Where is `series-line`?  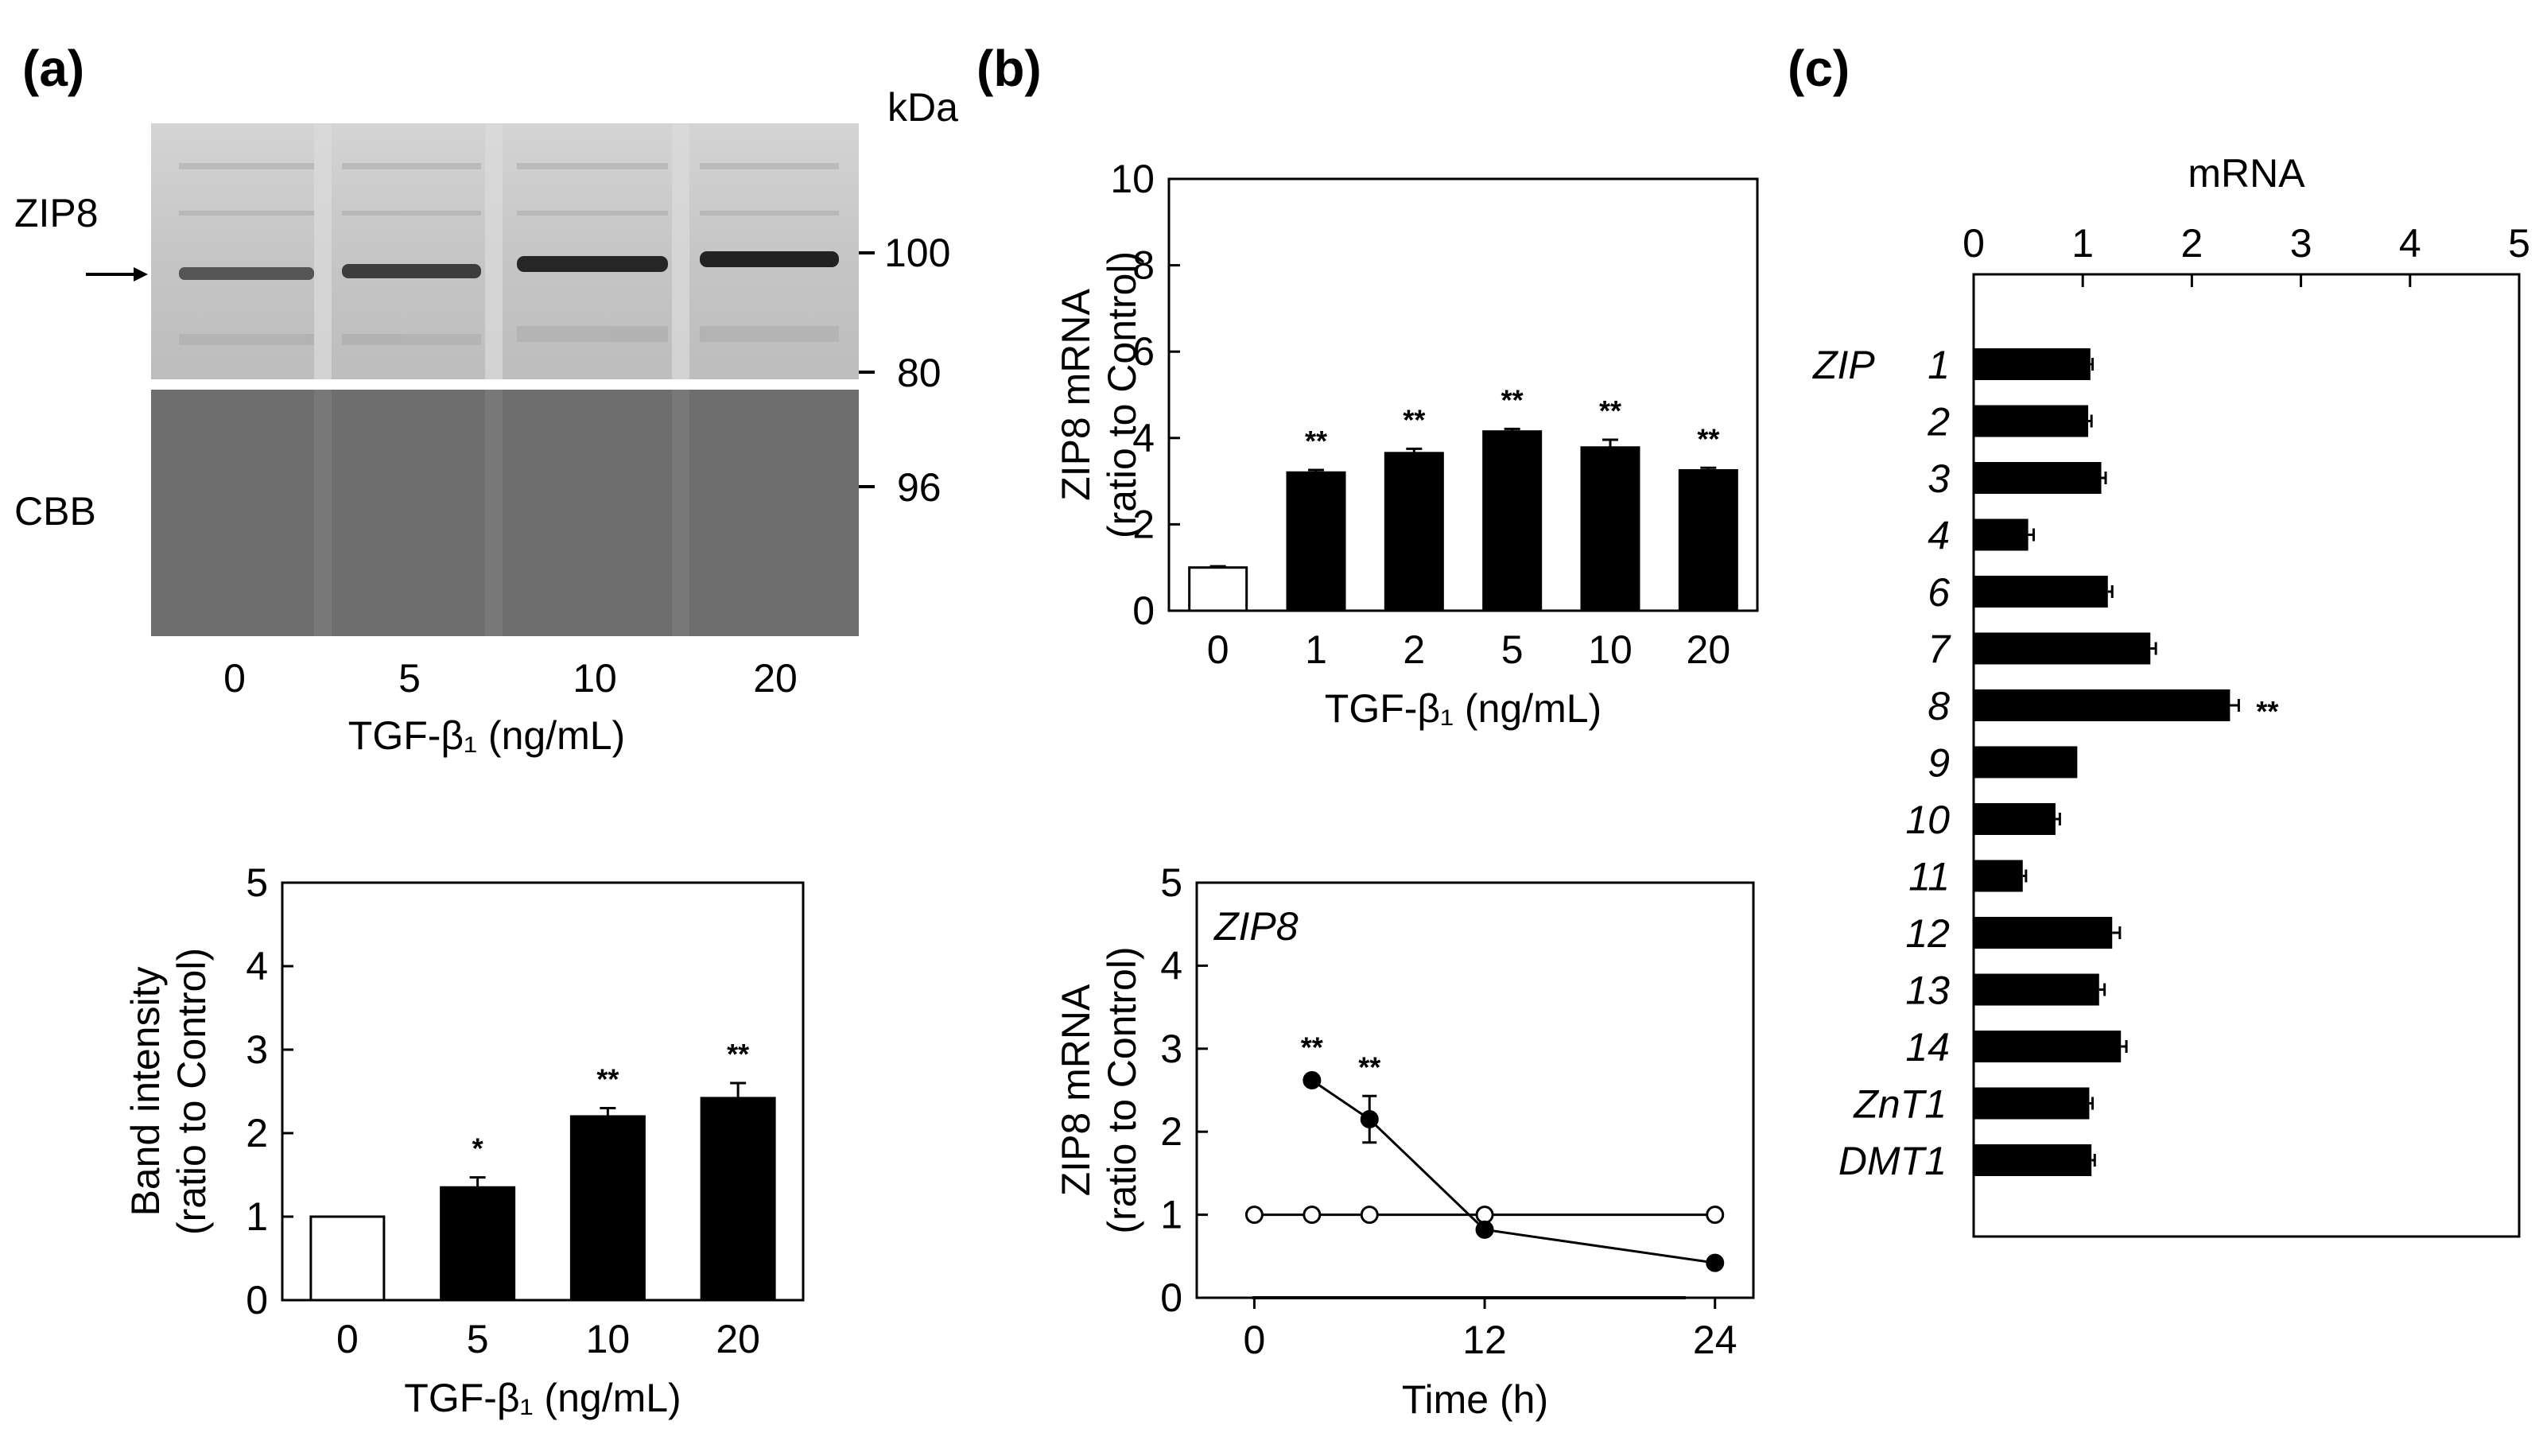
series-line is located at coordinates (1513, 1171).